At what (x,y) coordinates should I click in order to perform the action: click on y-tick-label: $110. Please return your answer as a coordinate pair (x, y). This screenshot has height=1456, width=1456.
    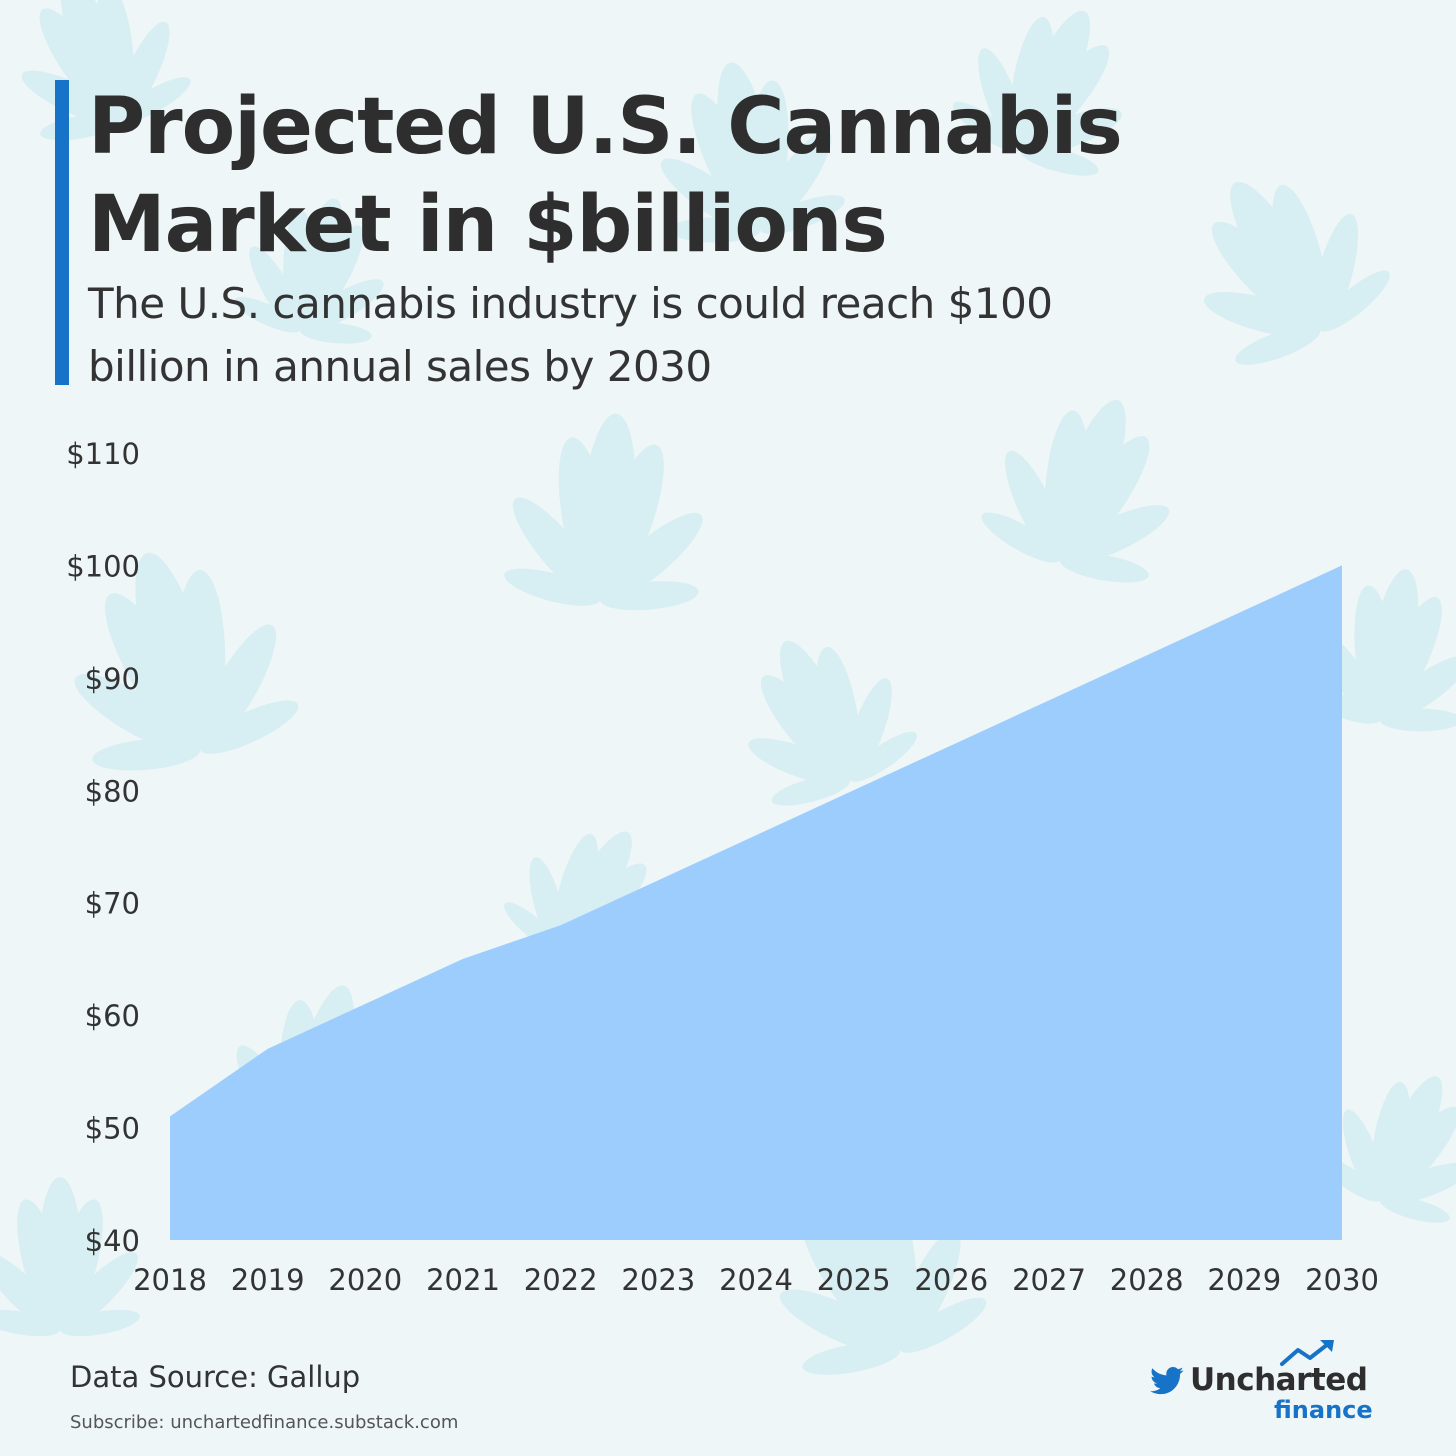
    Looking at the image, I should click on (103, 454).